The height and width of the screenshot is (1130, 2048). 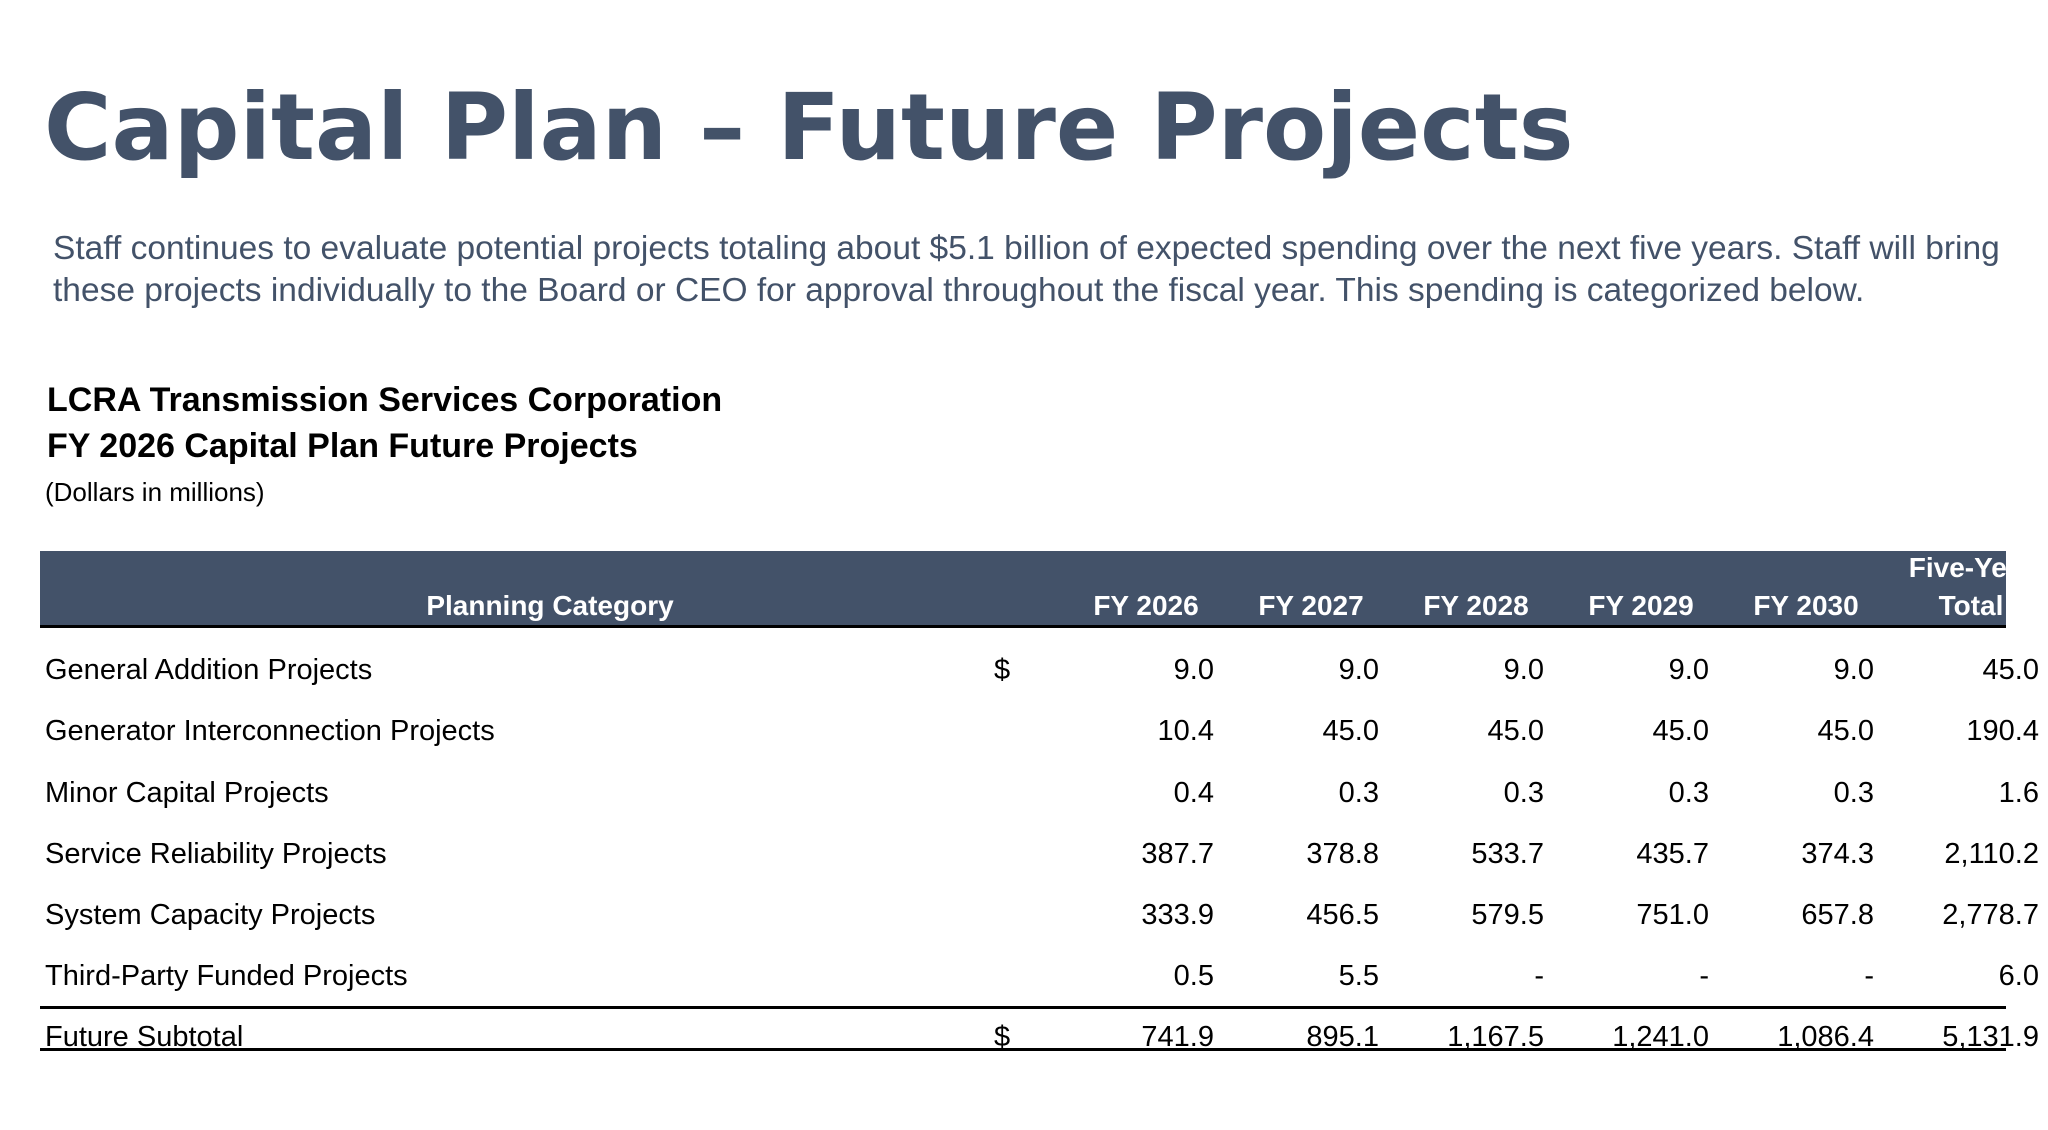 What do you see at coordinates (1023, 1007) in the screenshot?
I see `subtotal-top-rule` at bounding box center [1023, 1007].